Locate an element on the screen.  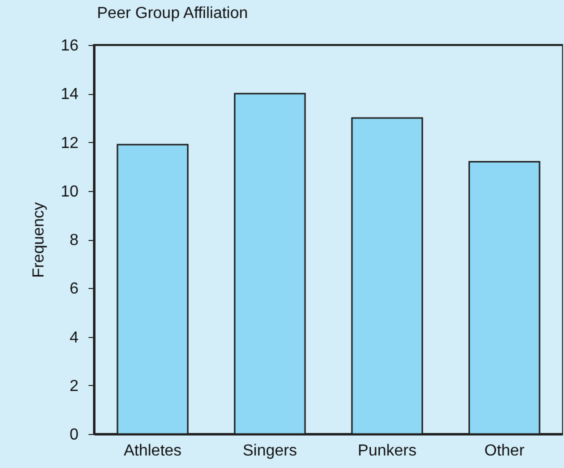
y-tick-label: 10 is located at coordinates (69, 191).